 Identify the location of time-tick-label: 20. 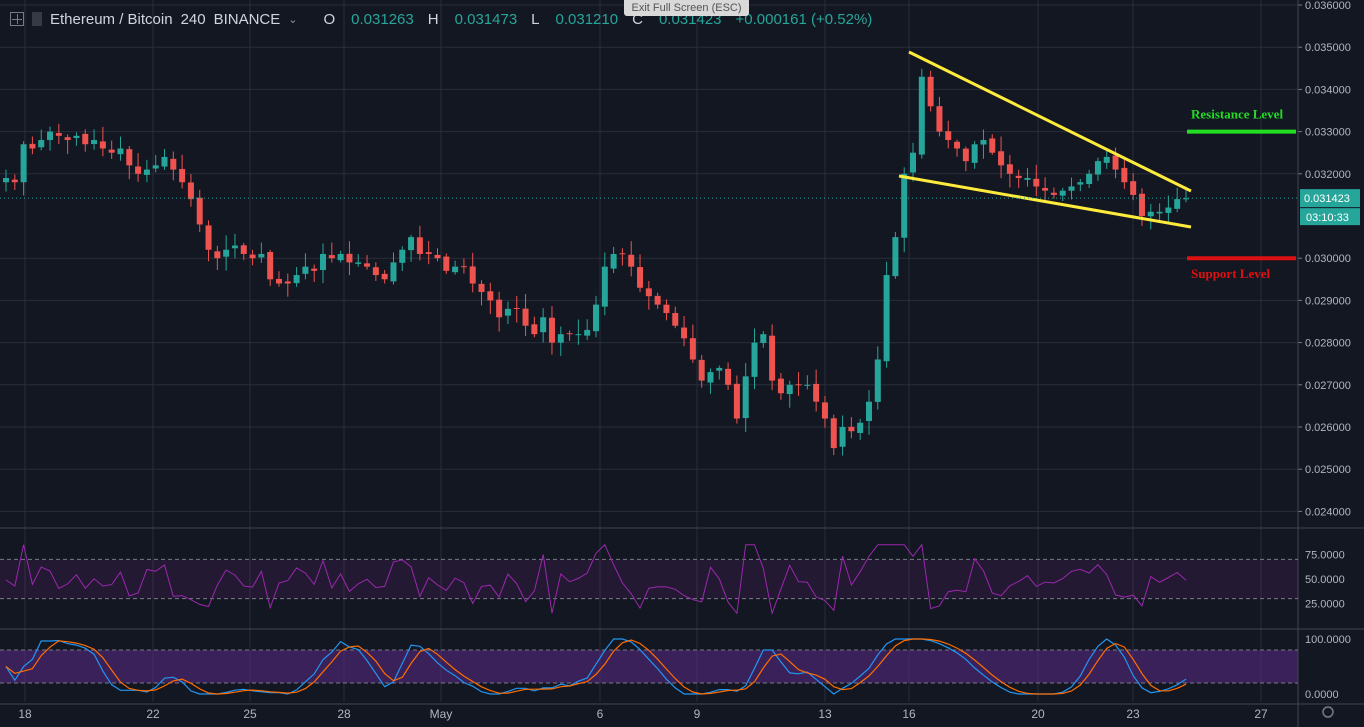
(1038, 714).